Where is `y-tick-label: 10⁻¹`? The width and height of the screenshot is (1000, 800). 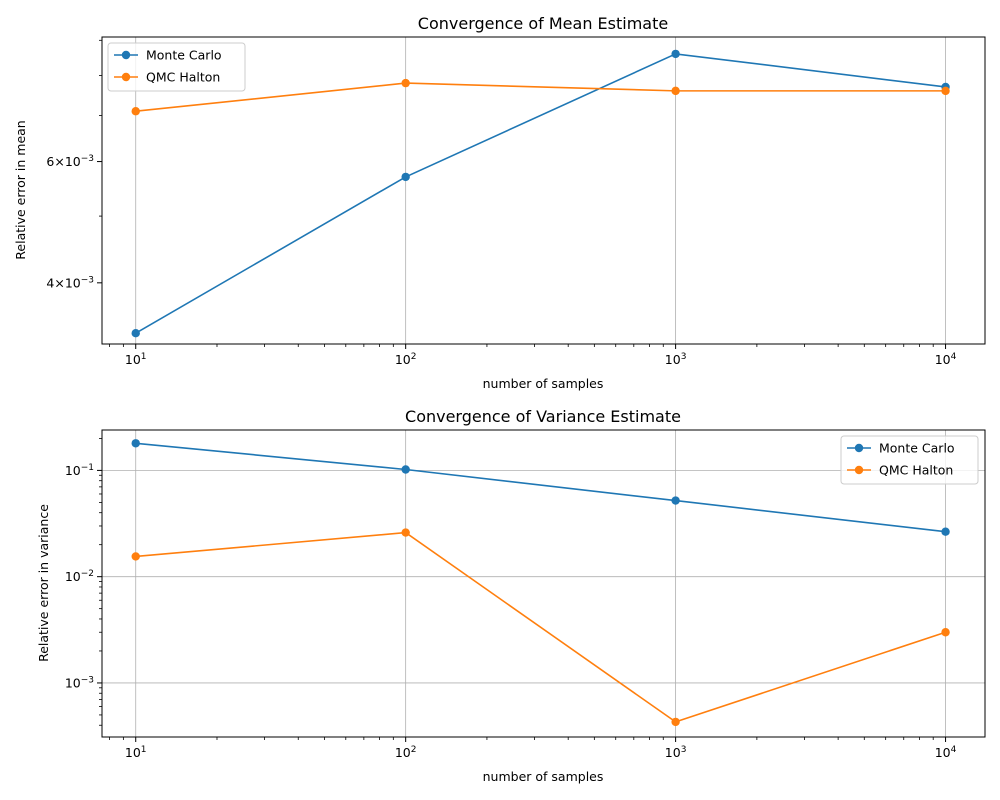
y-tick-label: 10⁻¹ is located at coordinates (79, 470).